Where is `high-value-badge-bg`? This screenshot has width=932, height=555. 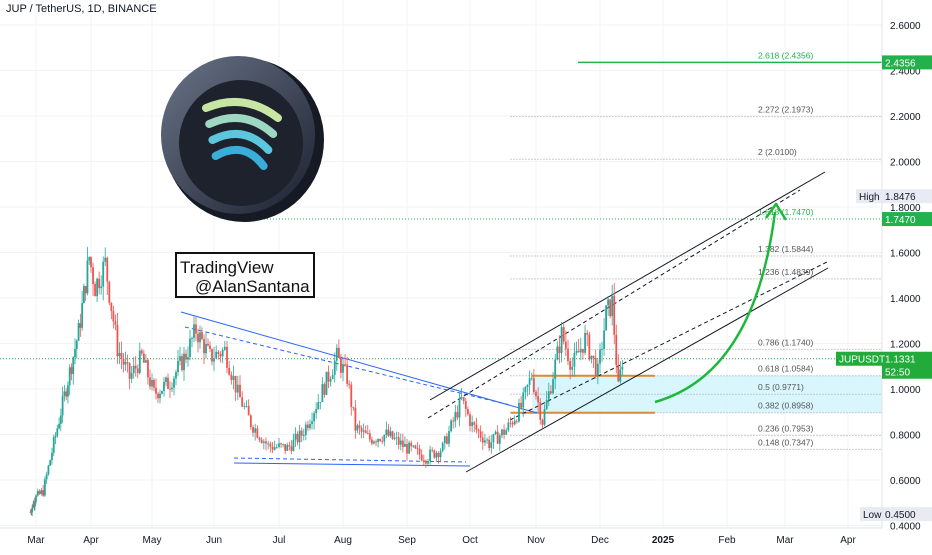
high-value-badge-bg is located at coordinates (907, 196).